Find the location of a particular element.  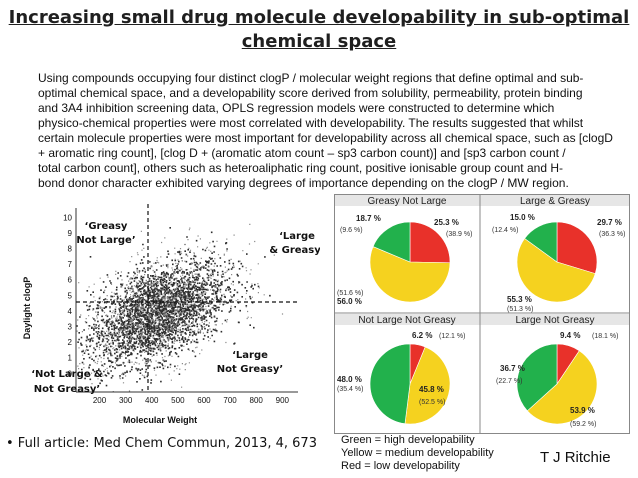

y-ticks: 0 1 2 3 4 5 6 7 8 9 10 is located at coordinates (67, 295).